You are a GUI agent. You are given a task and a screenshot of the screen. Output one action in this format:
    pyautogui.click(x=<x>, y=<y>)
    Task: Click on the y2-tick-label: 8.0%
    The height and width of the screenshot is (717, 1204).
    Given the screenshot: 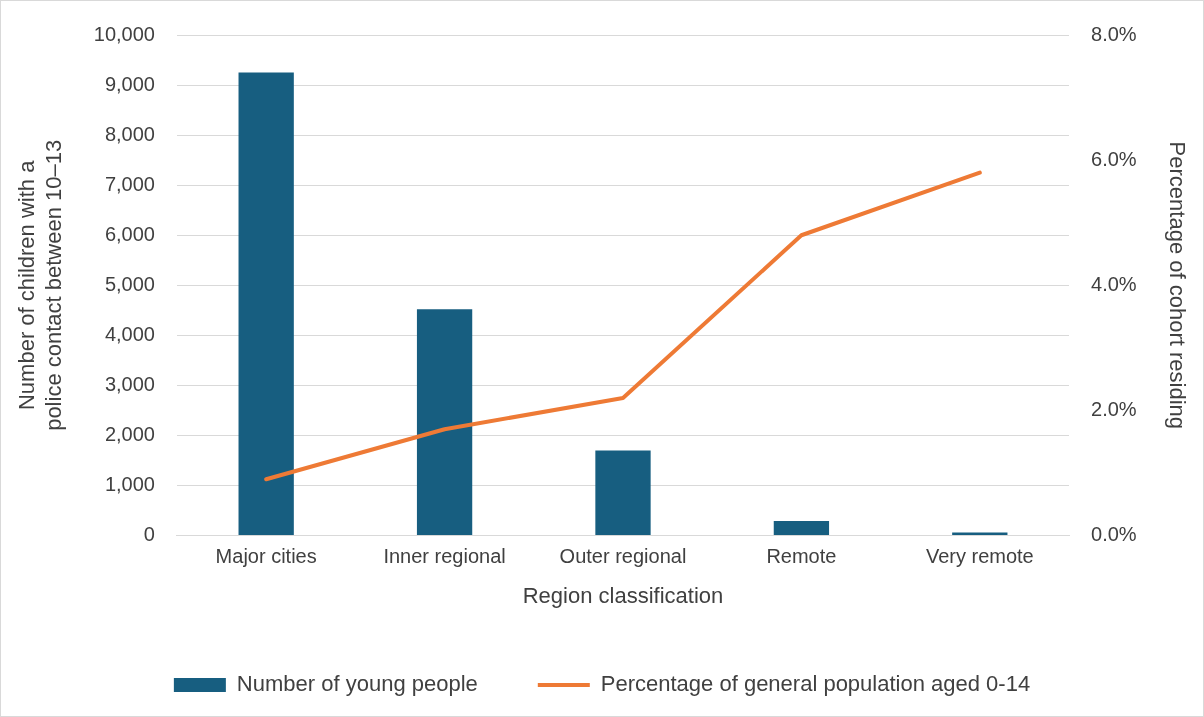 What is the action you would take?
    pyautogui.click(x=1114, y=33)
    